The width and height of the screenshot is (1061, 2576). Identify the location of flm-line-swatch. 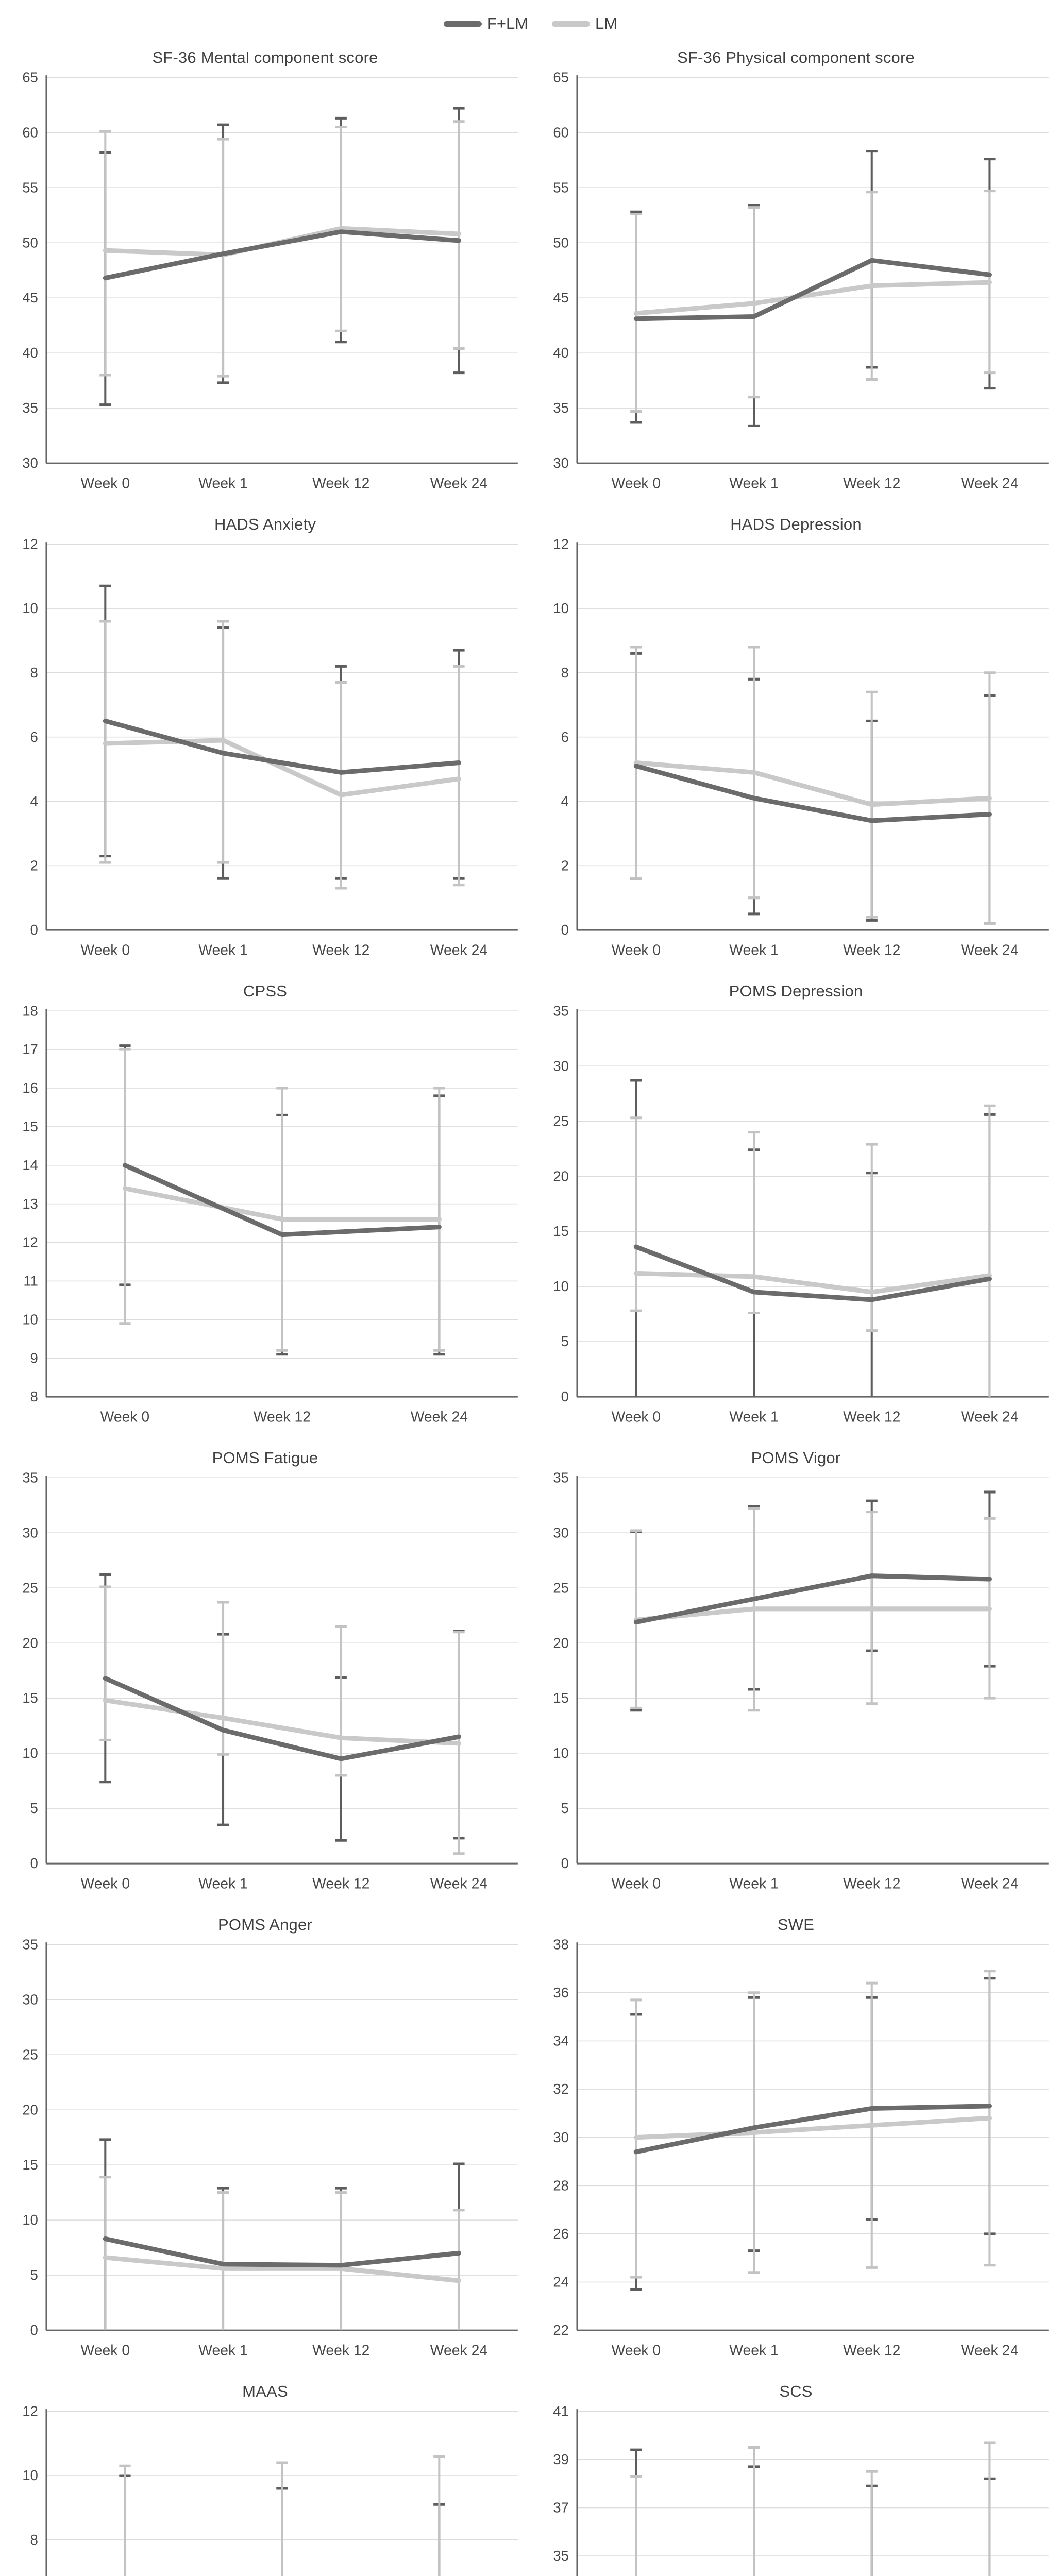
(462, 24).